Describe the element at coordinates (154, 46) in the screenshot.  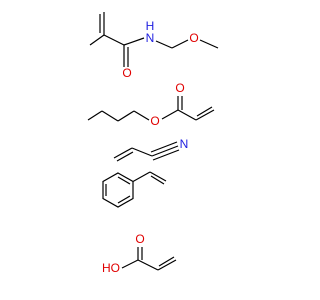
I see `molecule-methoxymethyl-methacrylamide: H N O O` at that location.